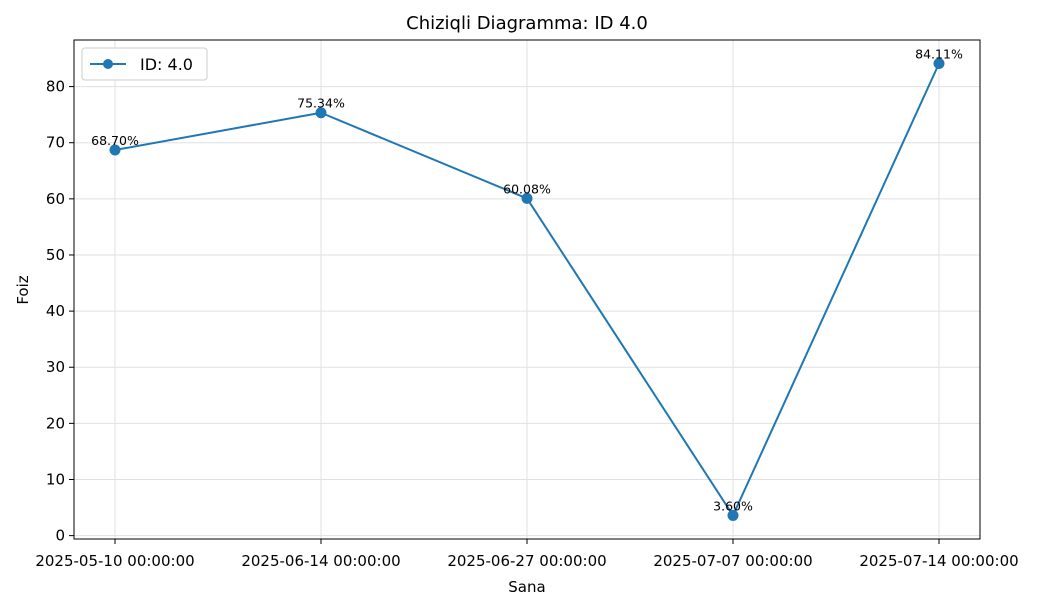  I want to click on y-tick-label: 50, so click(55, 255).